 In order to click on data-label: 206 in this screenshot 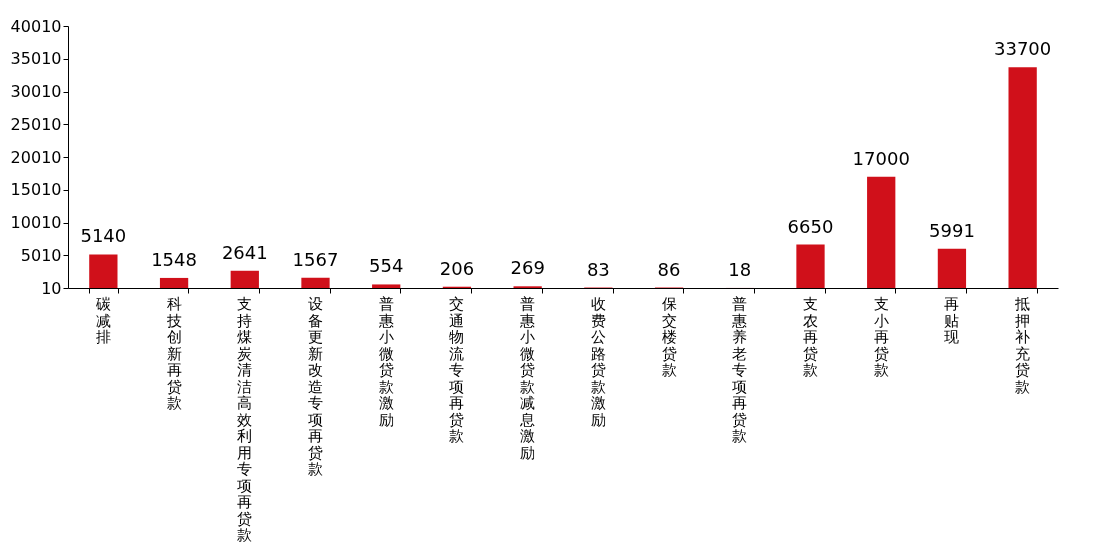, I will do `click(457, 268)`.